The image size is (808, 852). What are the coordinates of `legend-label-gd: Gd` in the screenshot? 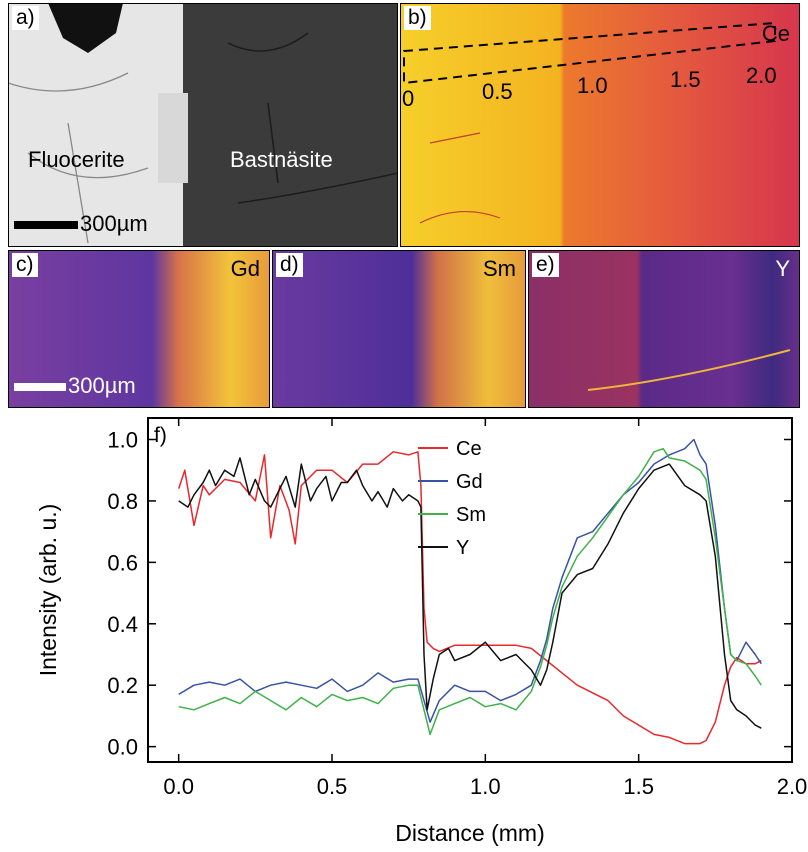 It's located at (469, 482).